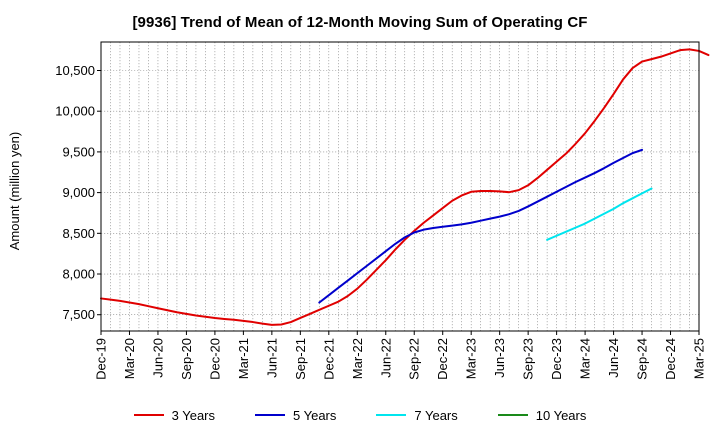 Image resolution: width=720 pixels, height=440 pixels. I want to click on legend: 3 Years 5 Years 7 Years 10 Years, so click(360, 415).